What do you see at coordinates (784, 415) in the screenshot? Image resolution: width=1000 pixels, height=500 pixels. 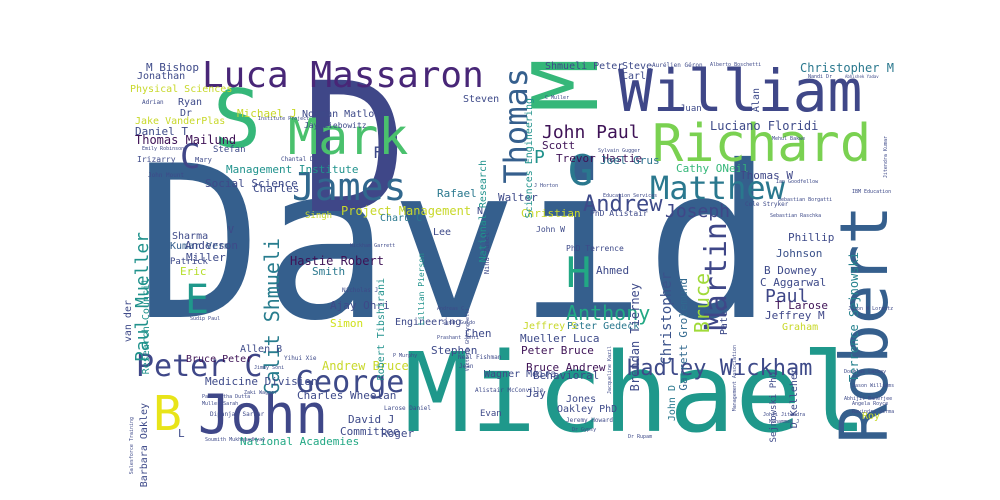 I see `cloud-word: Johri Jitendra` at bounding box center [784, 415].